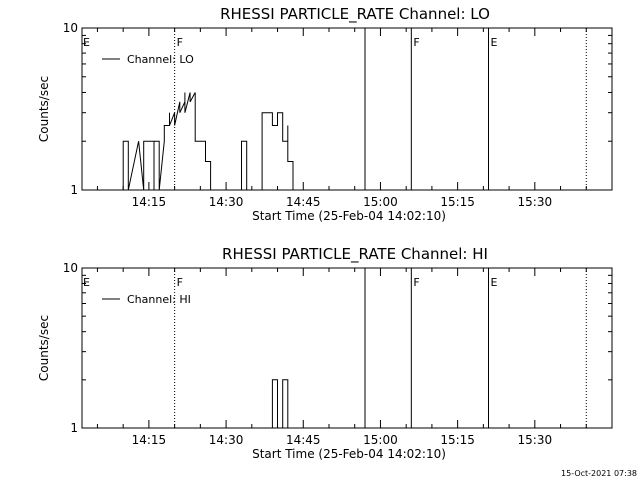 The height and width of the screenshot is (480, 640). Describe the element at coordinates (457, 440) in the screenshot. I see `panel2-x-tick-label: 15:15` at that location.